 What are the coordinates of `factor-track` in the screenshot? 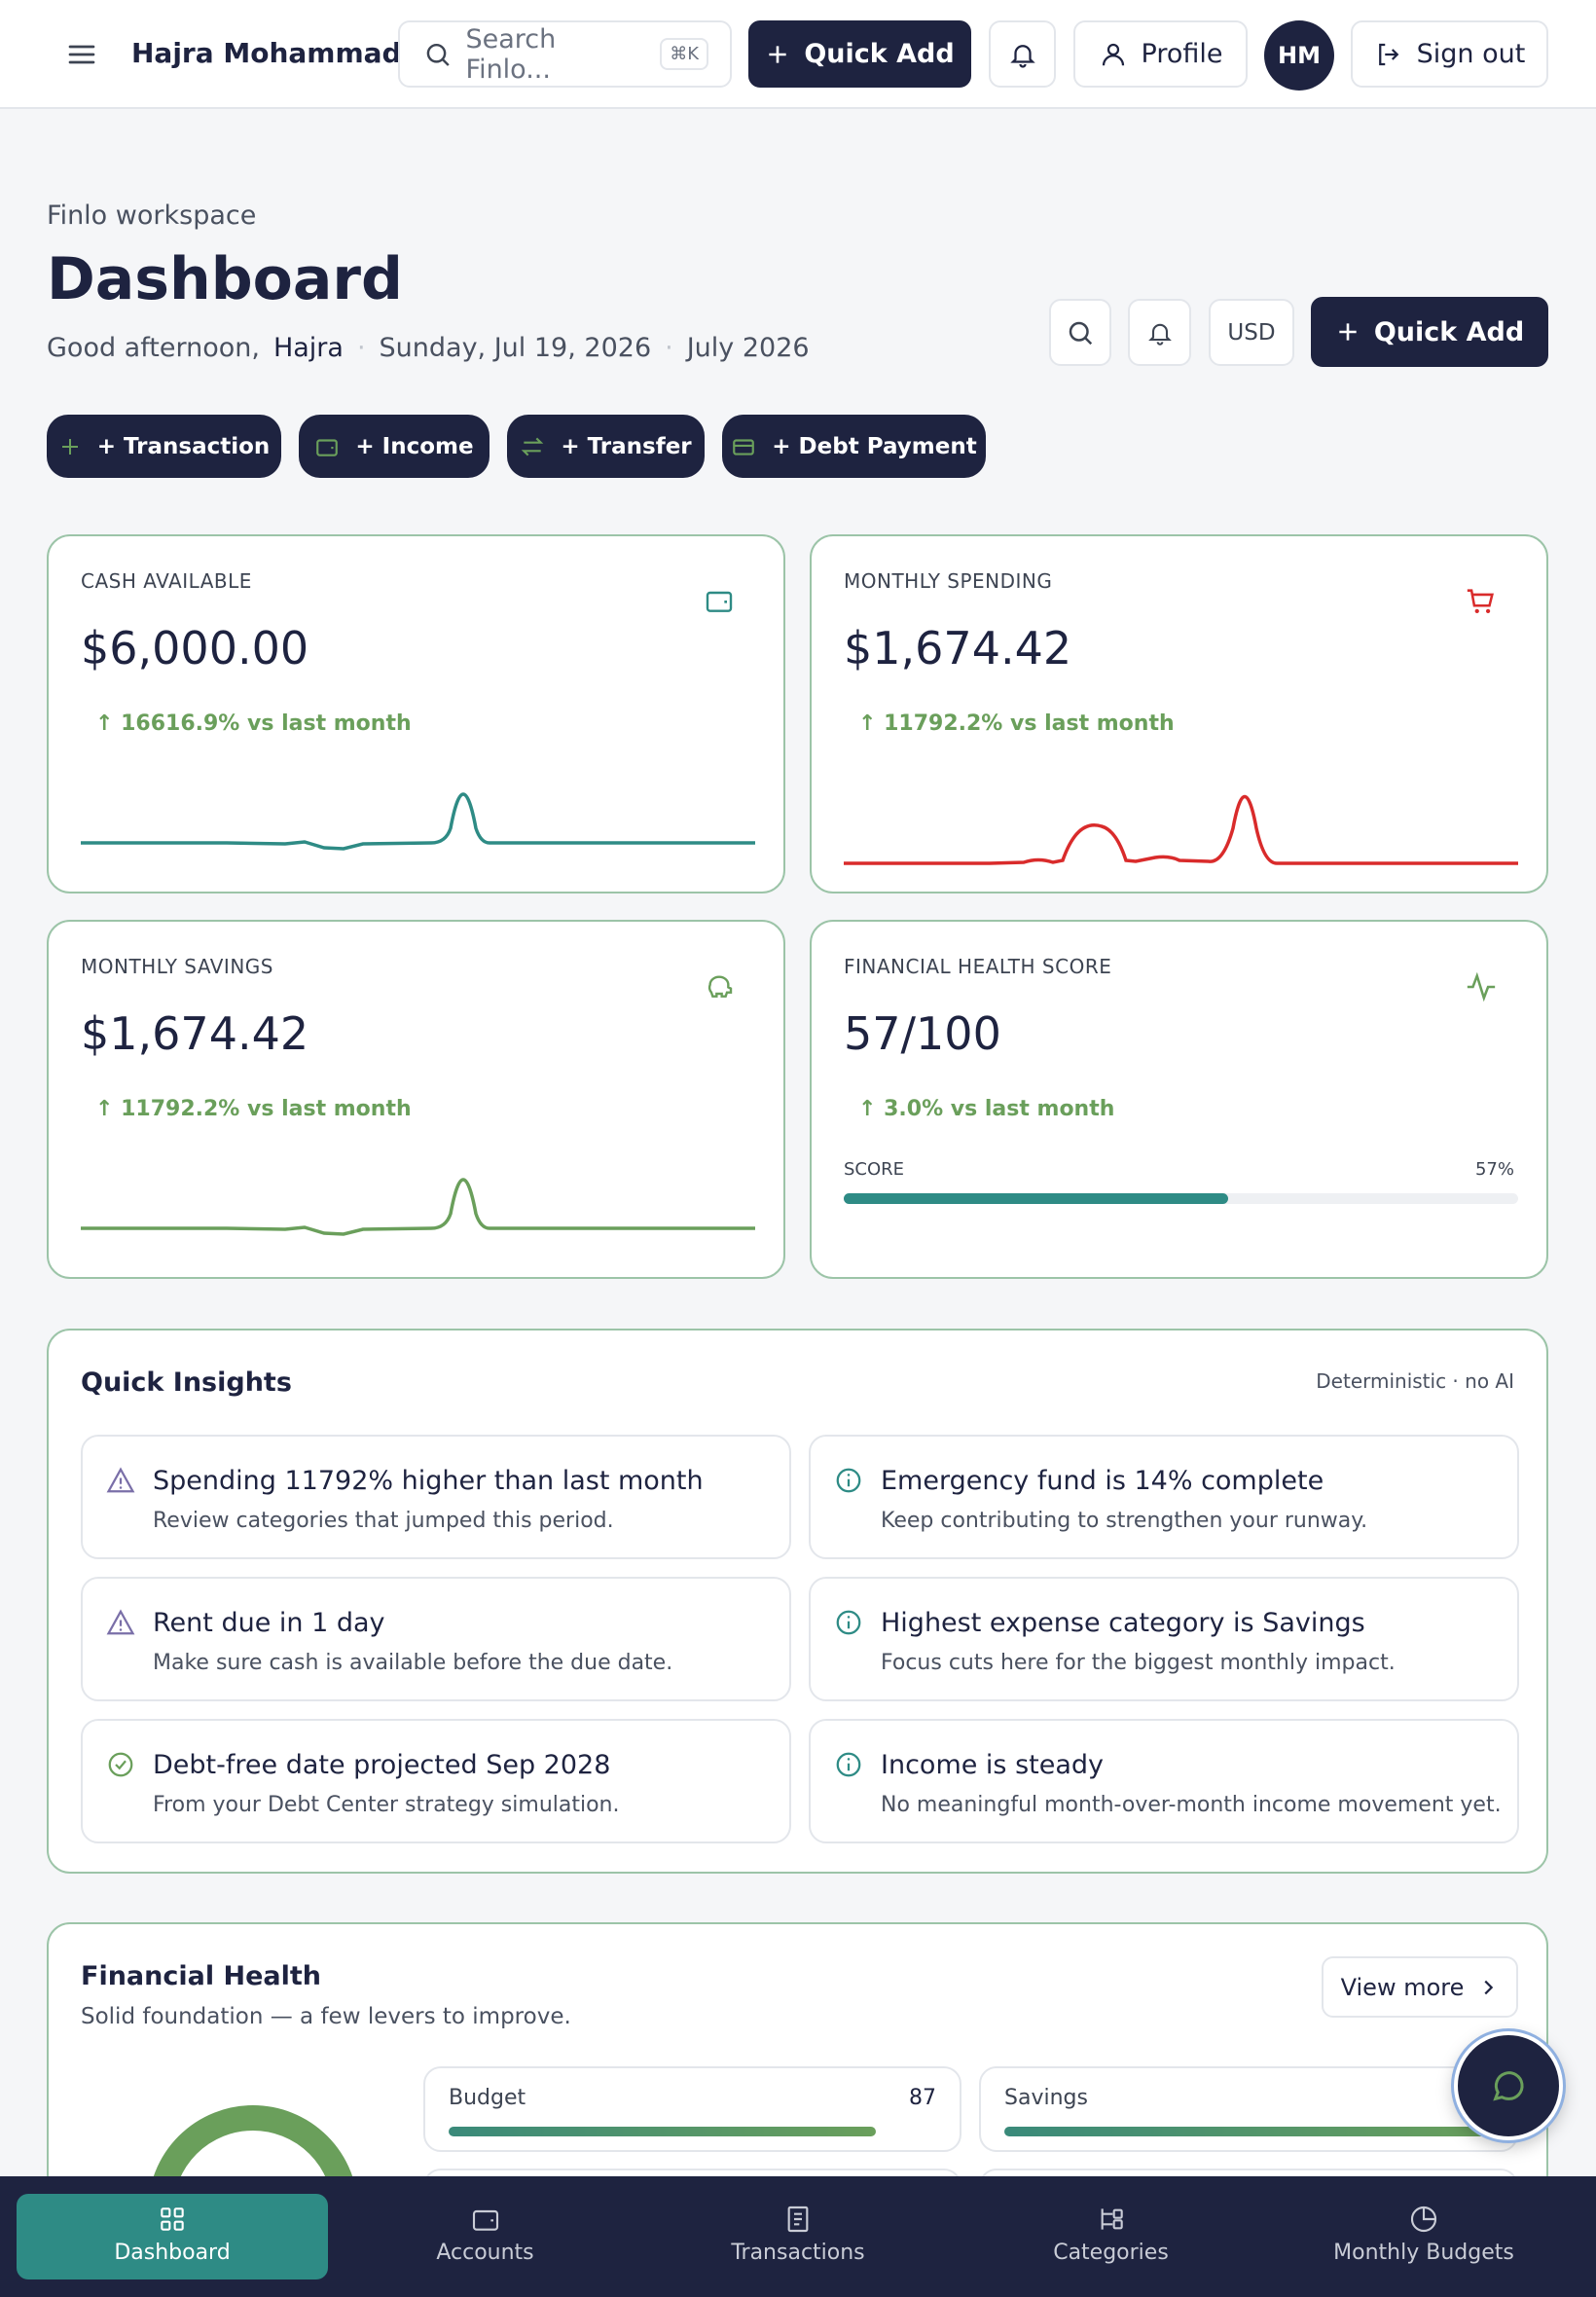 It's located at (694, 2132).